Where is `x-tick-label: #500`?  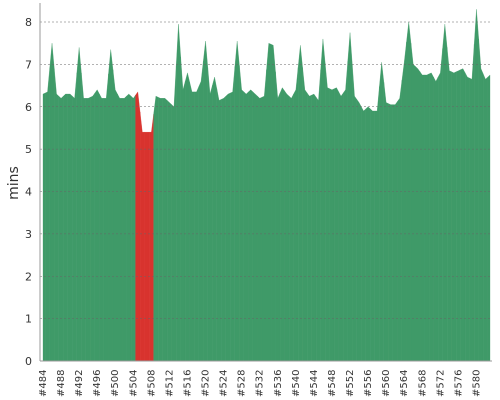
x-tick-label: #500 is located at coordinates (115, 383).